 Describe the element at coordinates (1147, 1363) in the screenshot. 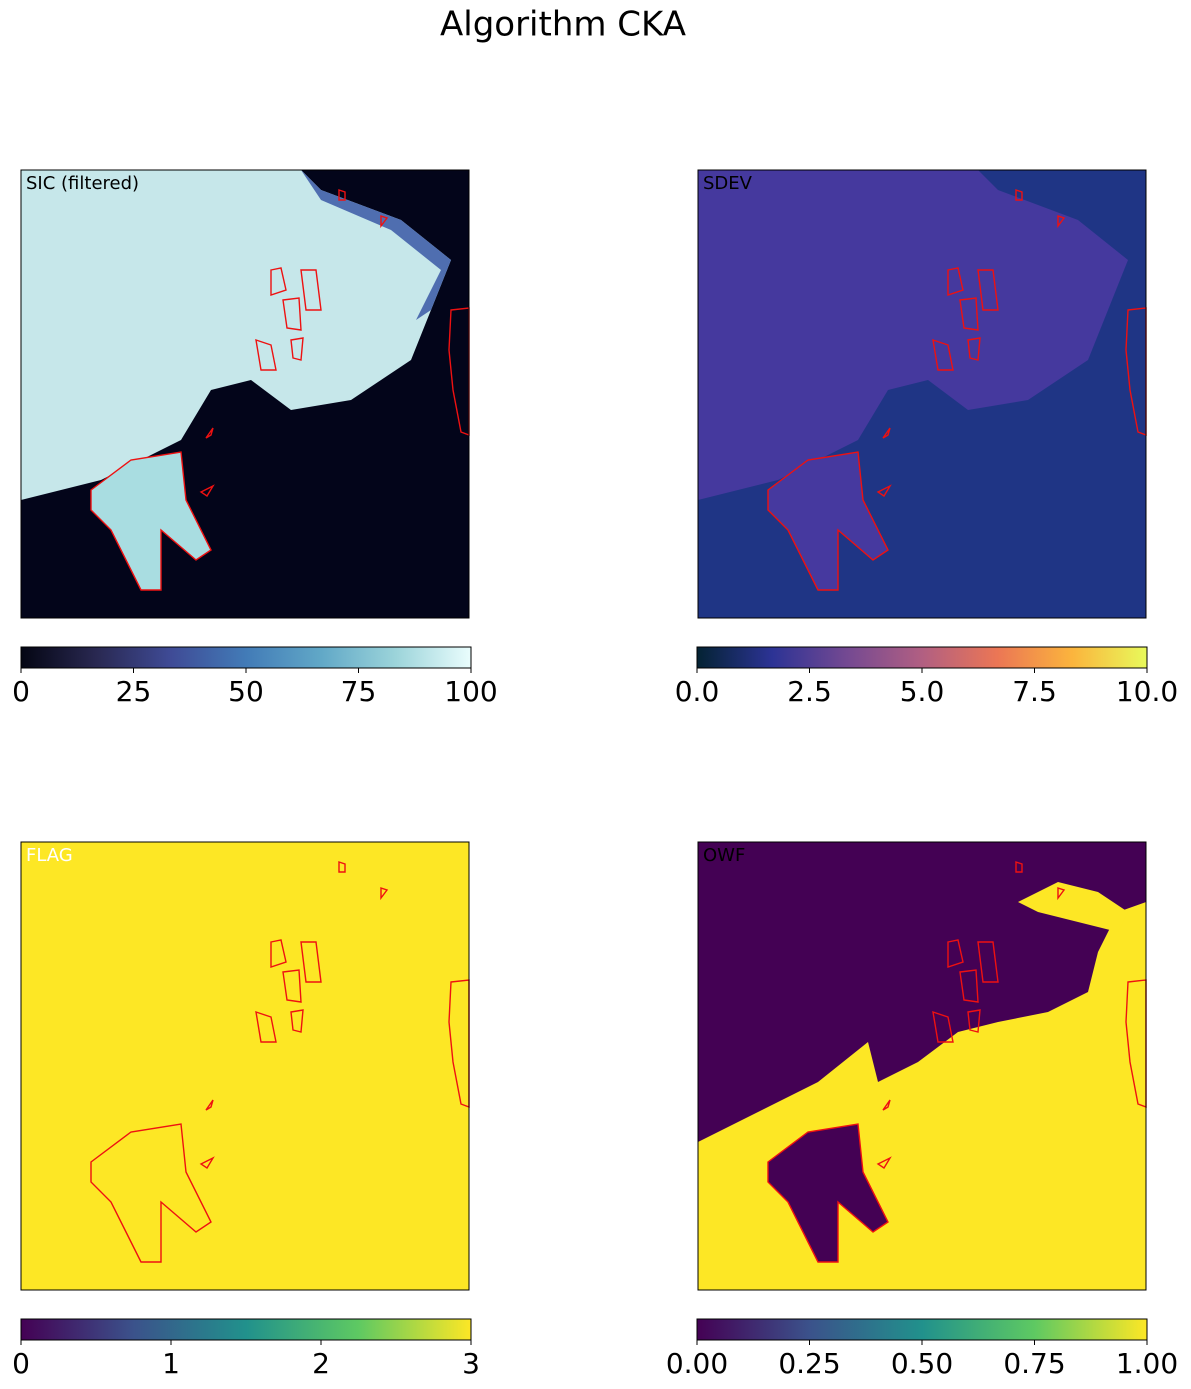

I see `tick-label: 1.00` at that location.